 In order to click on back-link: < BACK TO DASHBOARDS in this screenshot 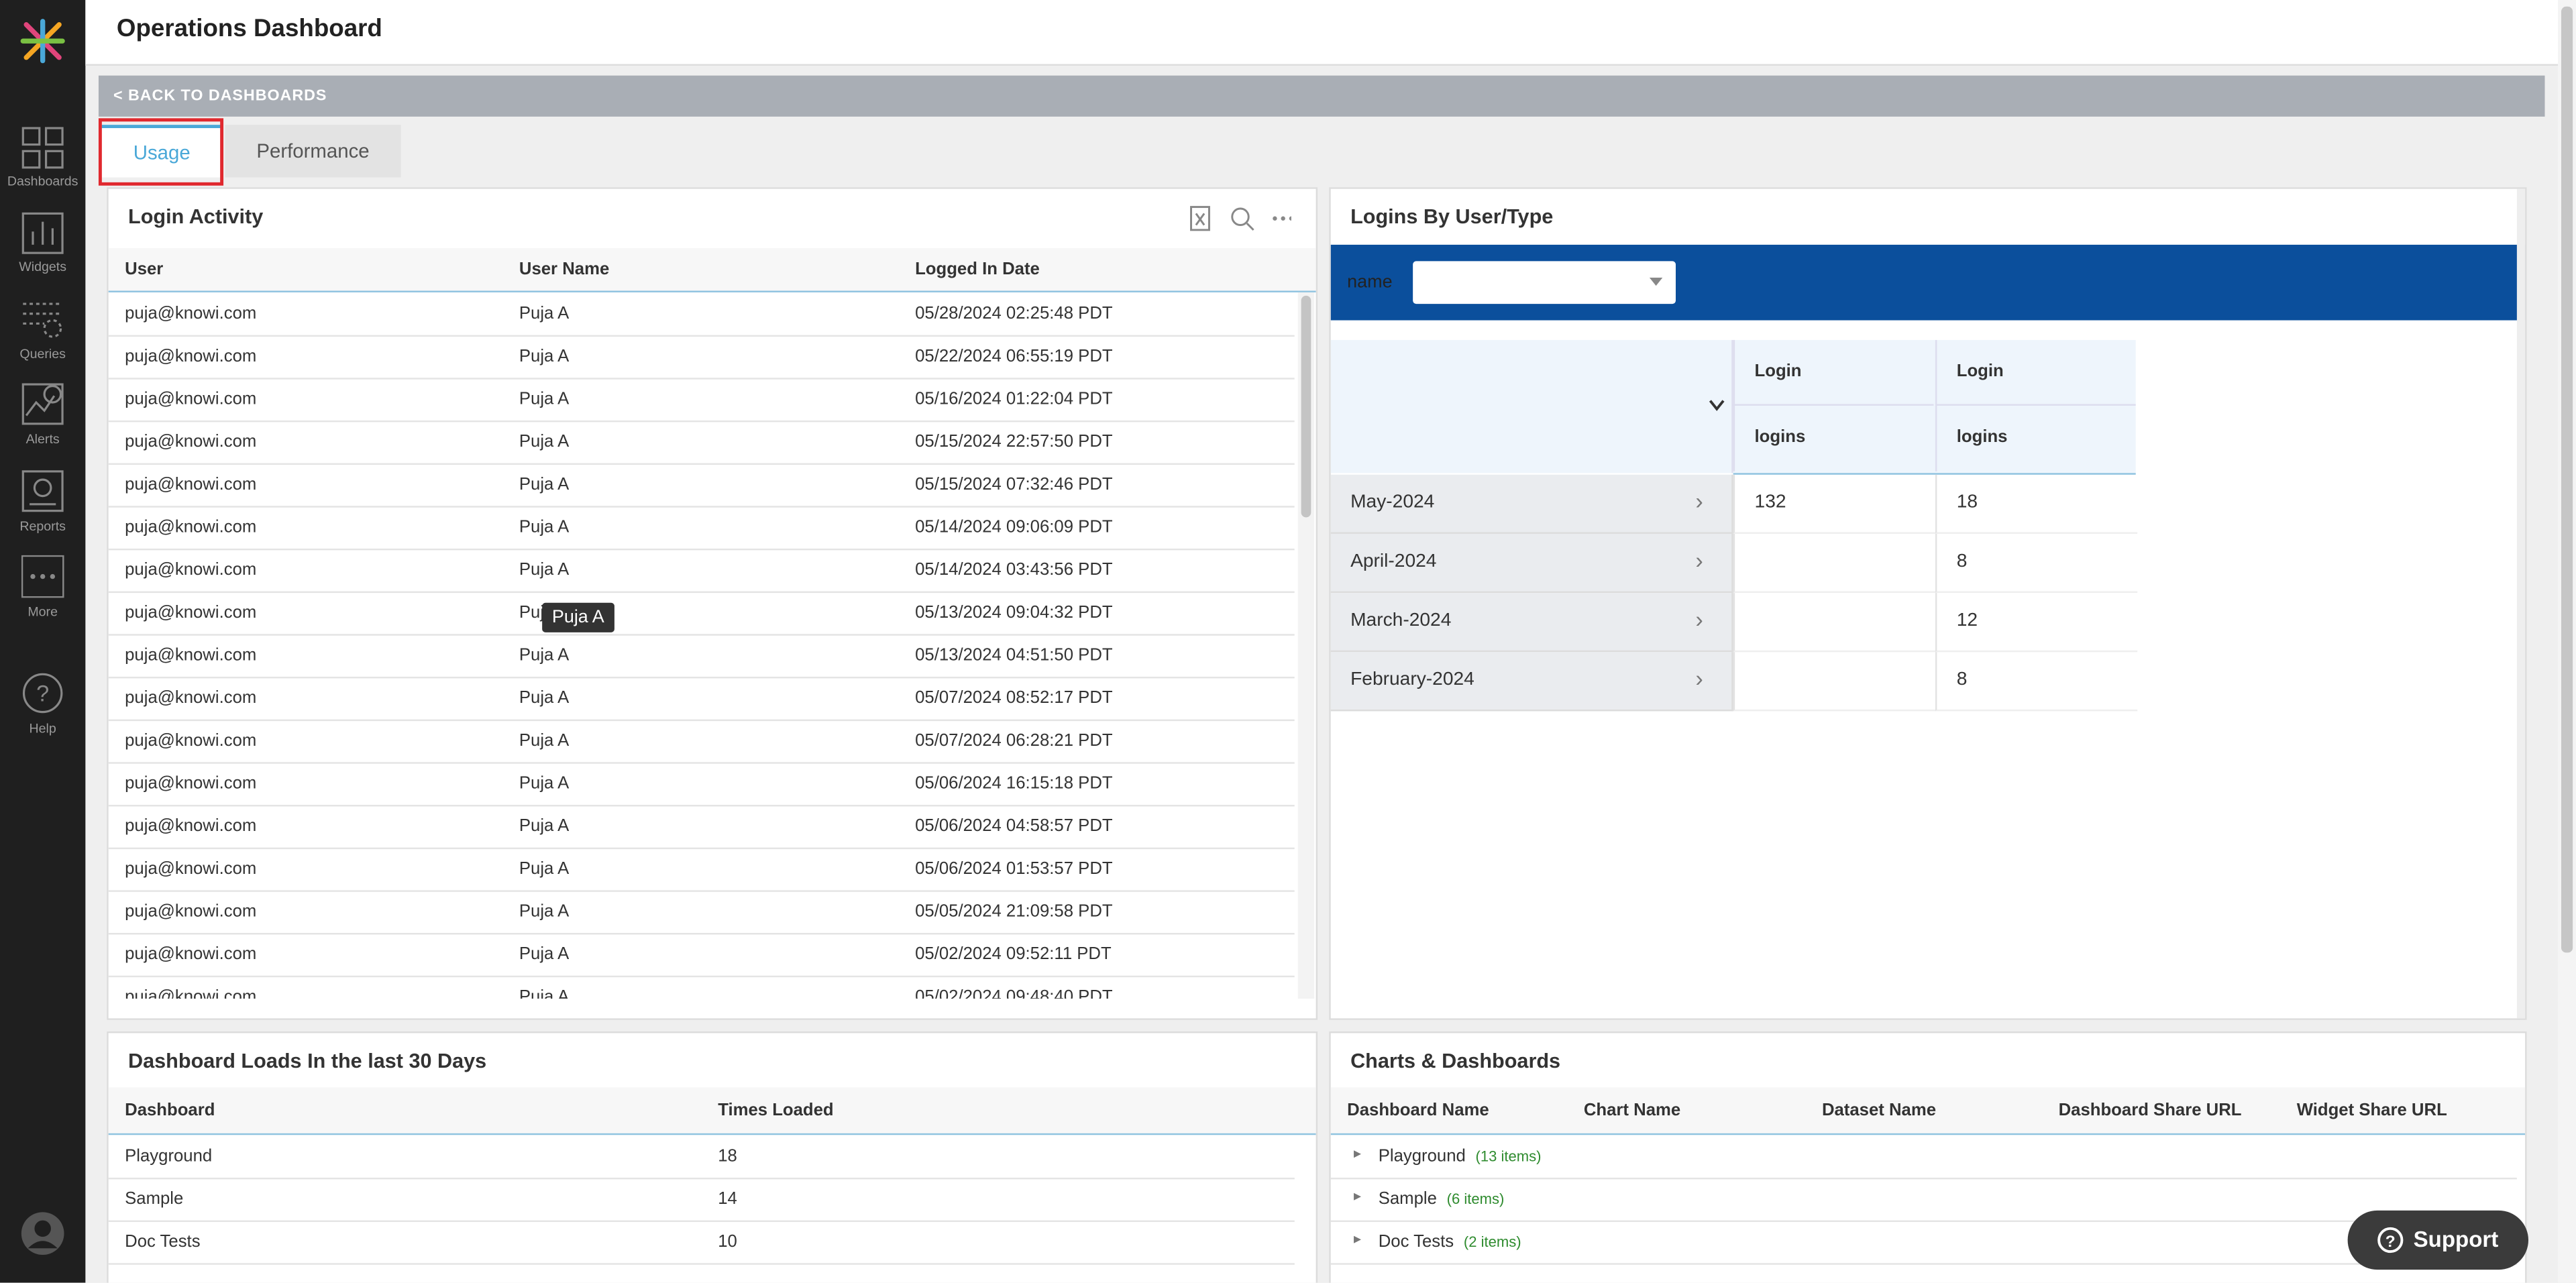, I will do `click(220, 96)`.